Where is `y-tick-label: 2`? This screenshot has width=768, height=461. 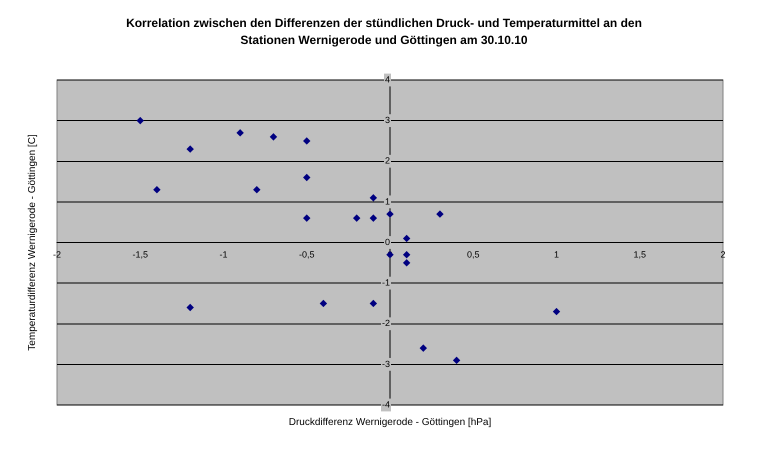 y-tick-label: 2 is located at coordinates (387, 161).